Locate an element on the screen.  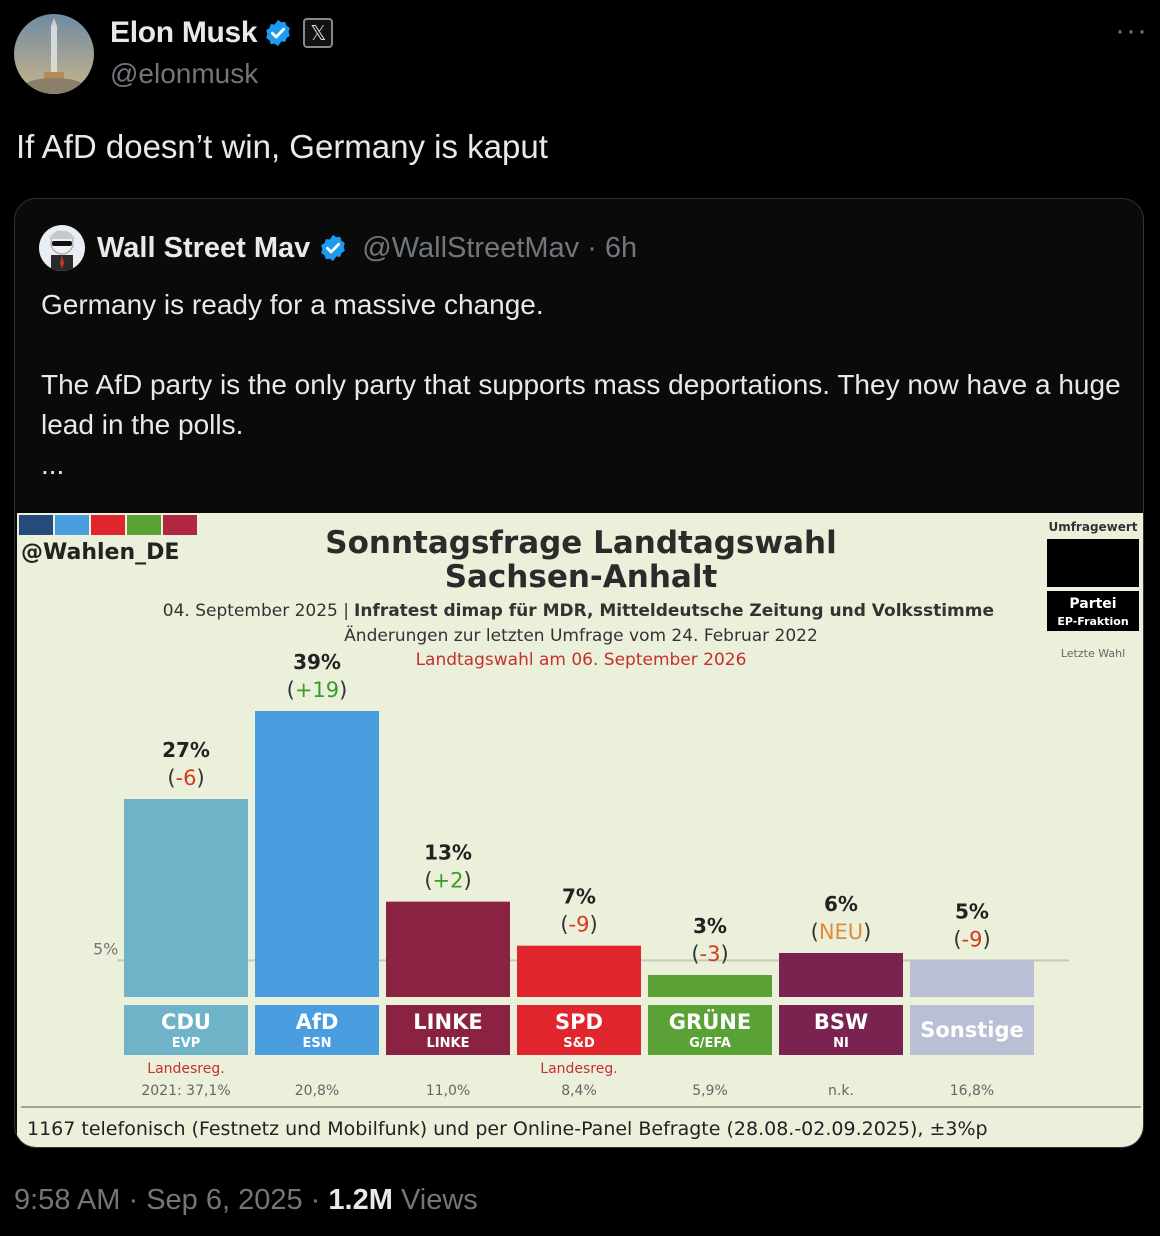
wm-square-green is located at coordinates (144, 525).